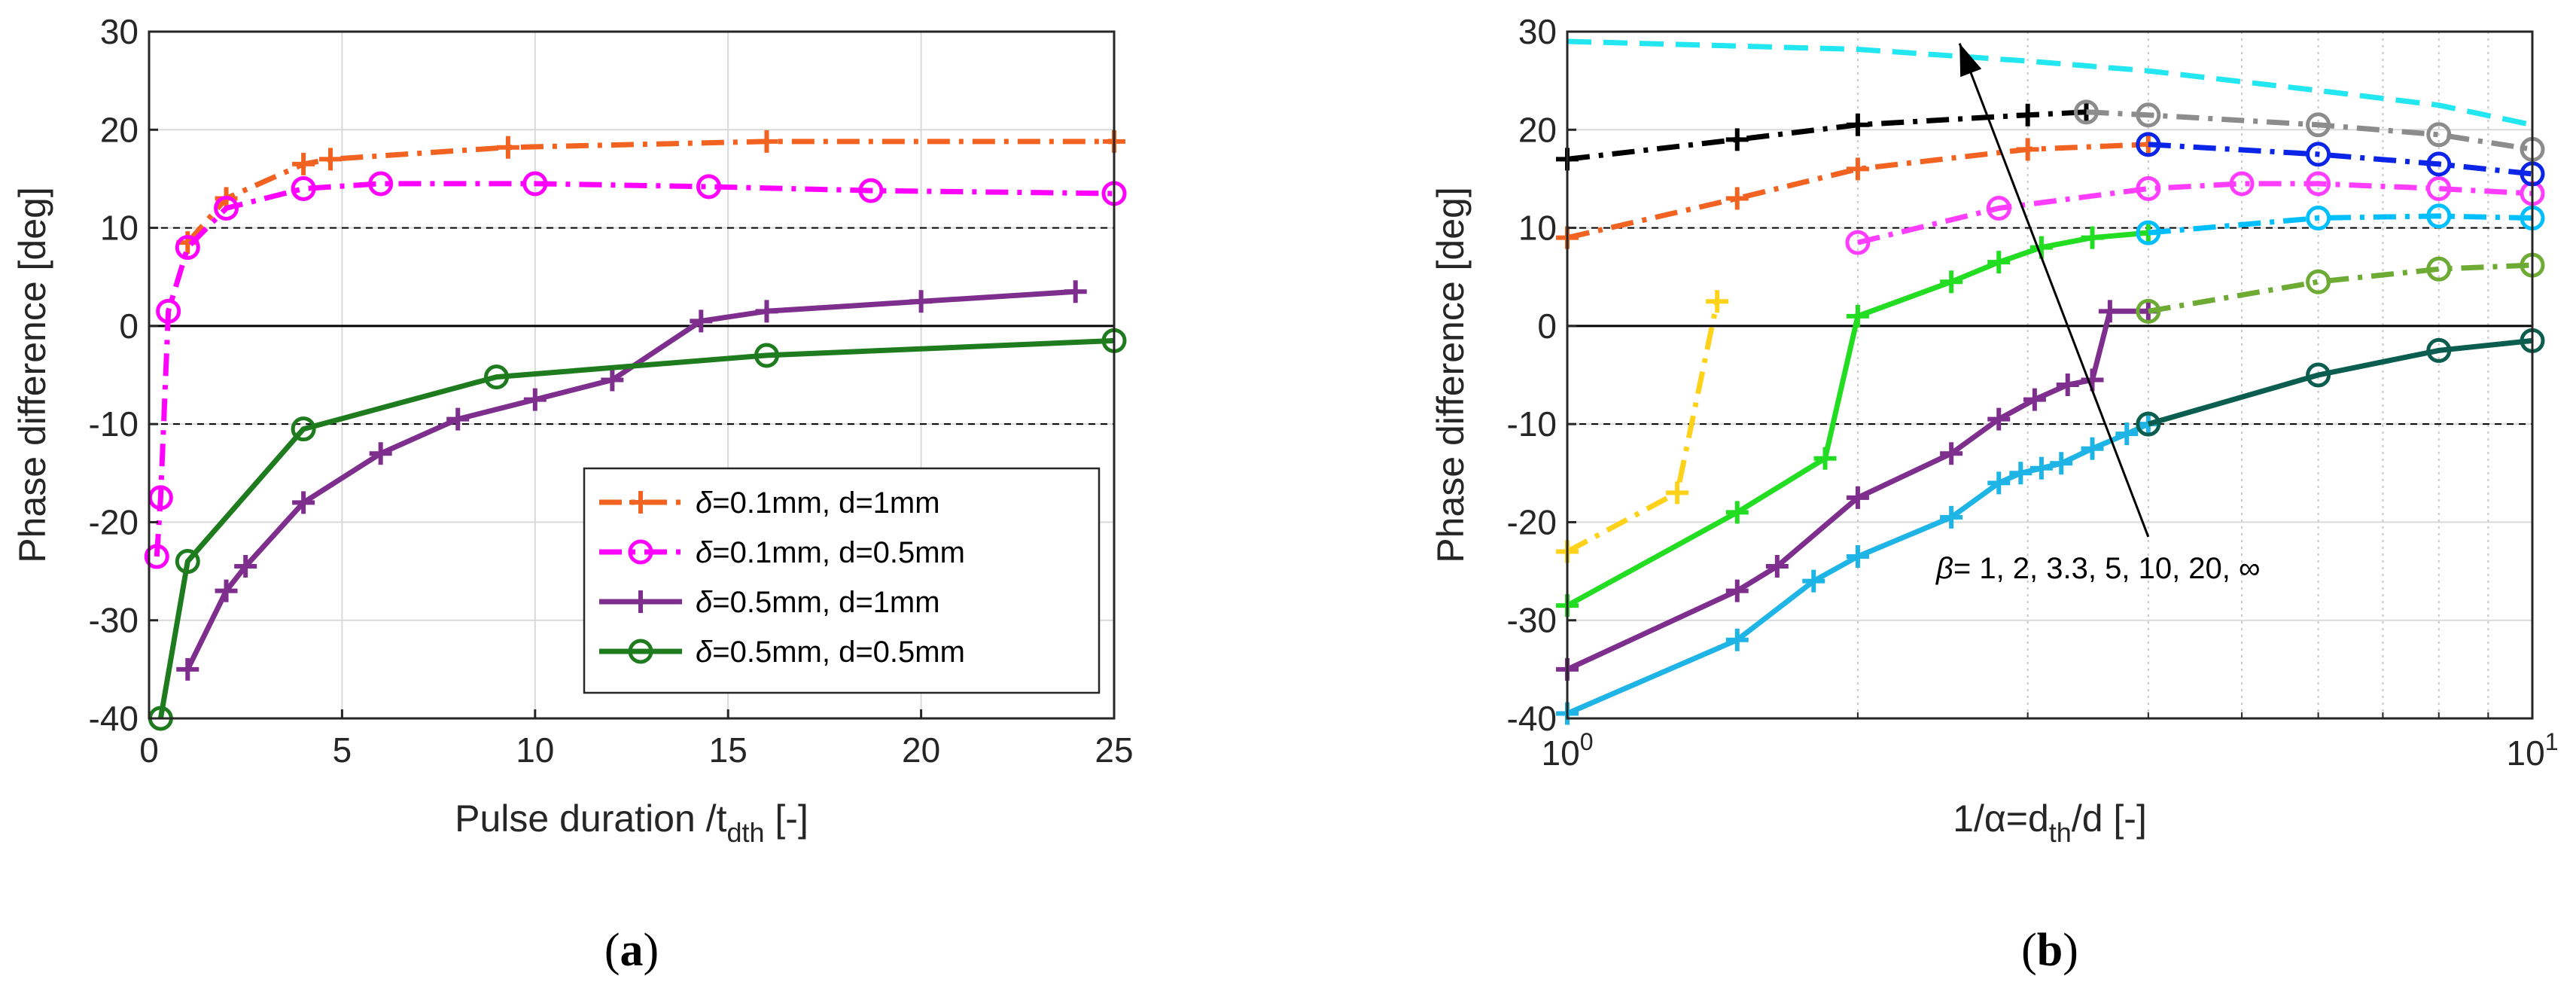 This screenshot has width=2576, height=994. What do you see at coordinates (129, 326) in the screenshot?
I see `chart-a-ytick-label: 0` at bounding box center [129, 326].